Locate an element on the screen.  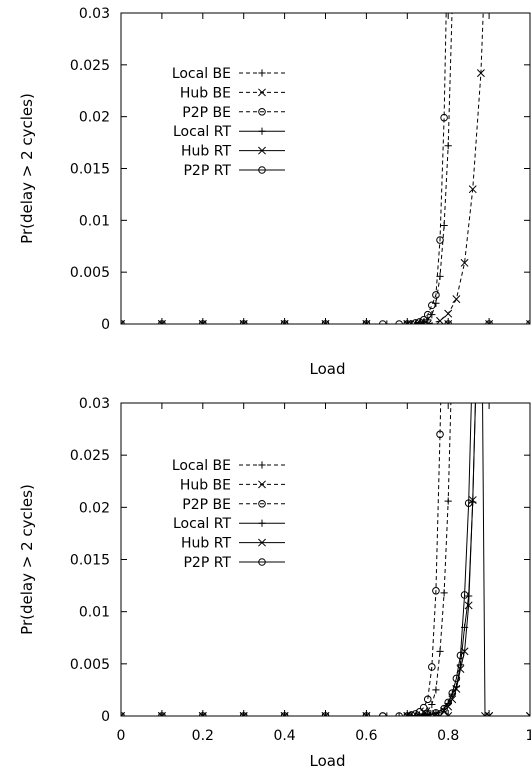
legend-label: Local RT is located at coordinates (202, 132).